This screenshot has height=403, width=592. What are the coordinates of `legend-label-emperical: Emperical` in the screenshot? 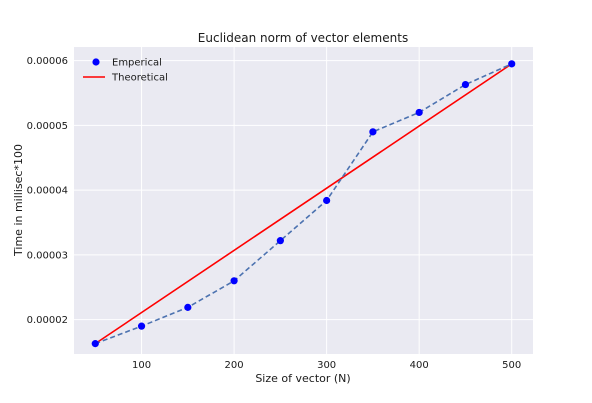 It's located at (137, 63).